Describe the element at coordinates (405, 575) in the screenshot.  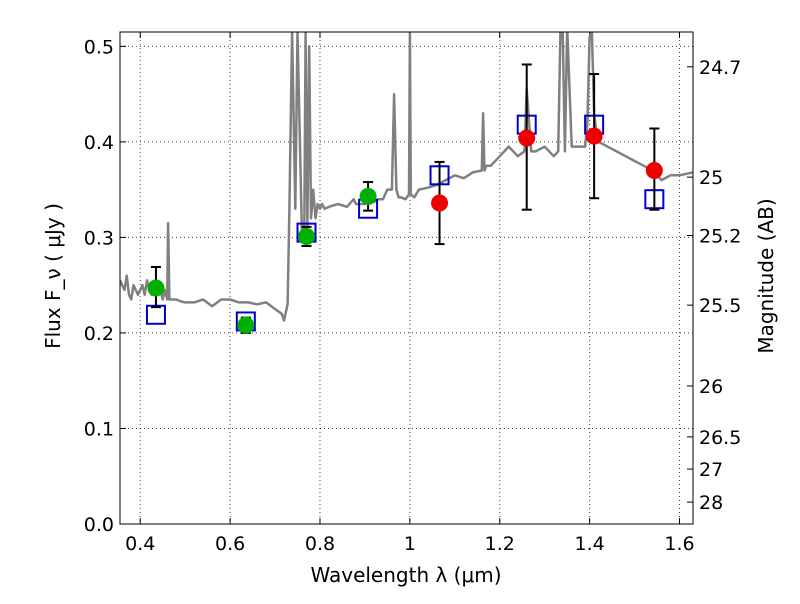
I see `x-axis-label: Wavelength λ (μm)` at that location.